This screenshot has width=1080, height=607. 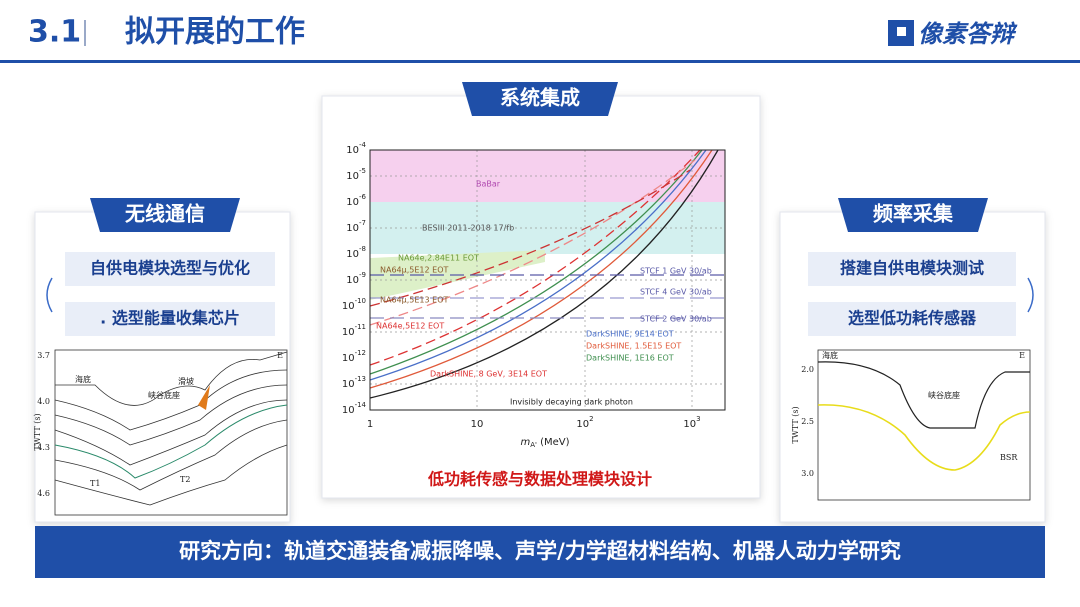 What do you see at coordinates (633, 346) in the screenshot?
I see `annotation: DarkSHINE, 1.5E15 EOT` at bounding box center [633, 346].